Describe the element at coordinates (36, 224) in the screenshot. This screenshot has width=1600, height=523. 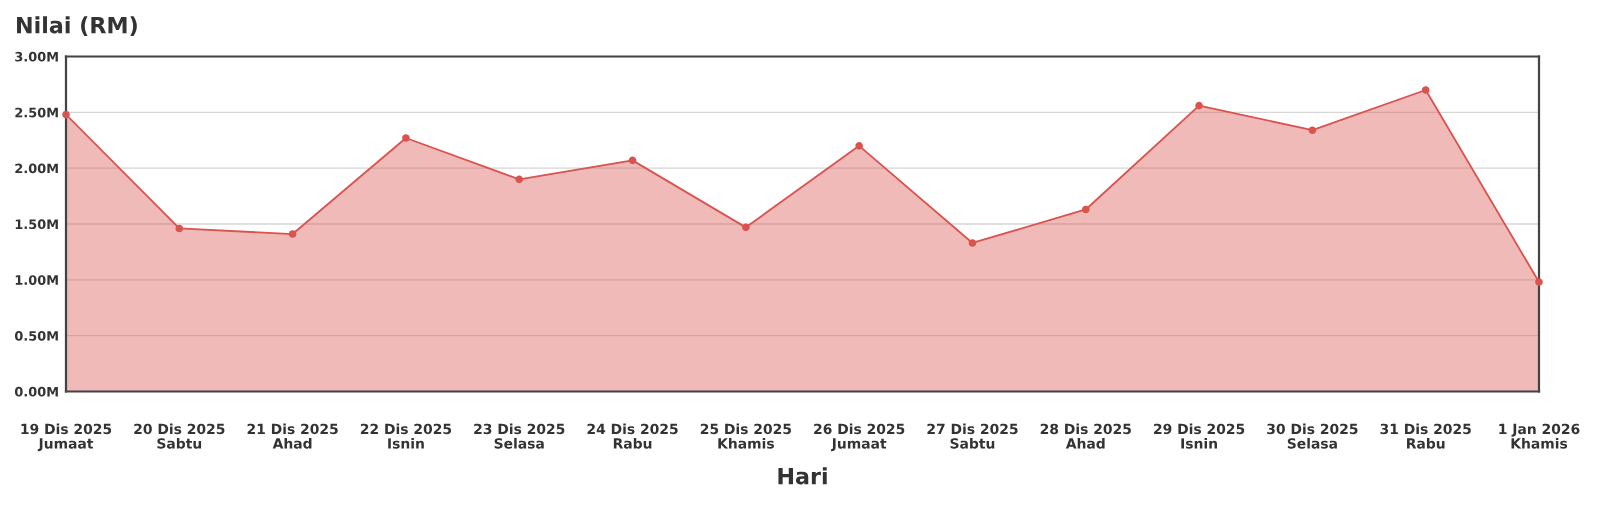
I see `y-tick-label: 1.50M` at that location.